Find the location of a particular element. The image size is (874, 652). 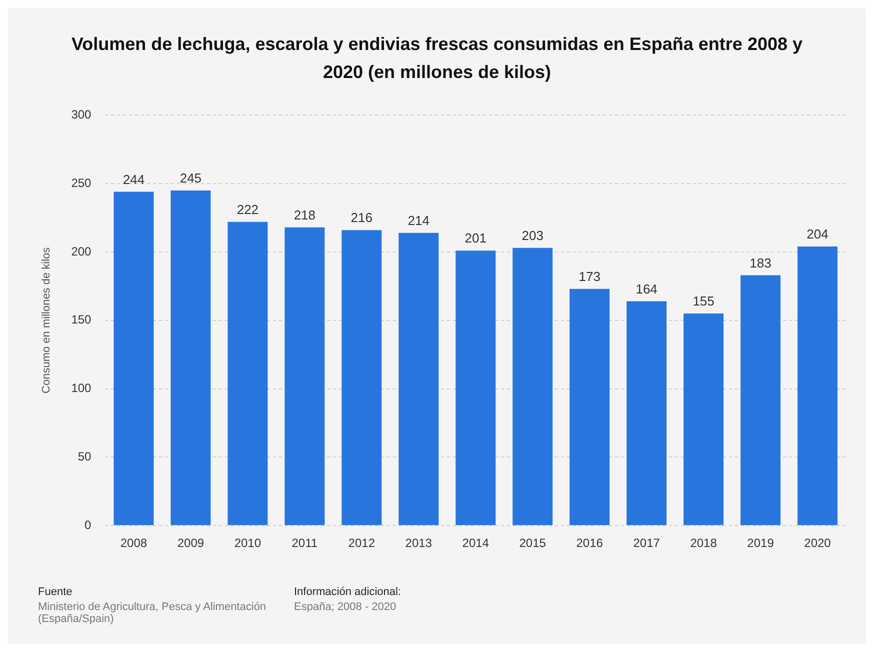

data-label: 216 is located at coordinates (361, 218).